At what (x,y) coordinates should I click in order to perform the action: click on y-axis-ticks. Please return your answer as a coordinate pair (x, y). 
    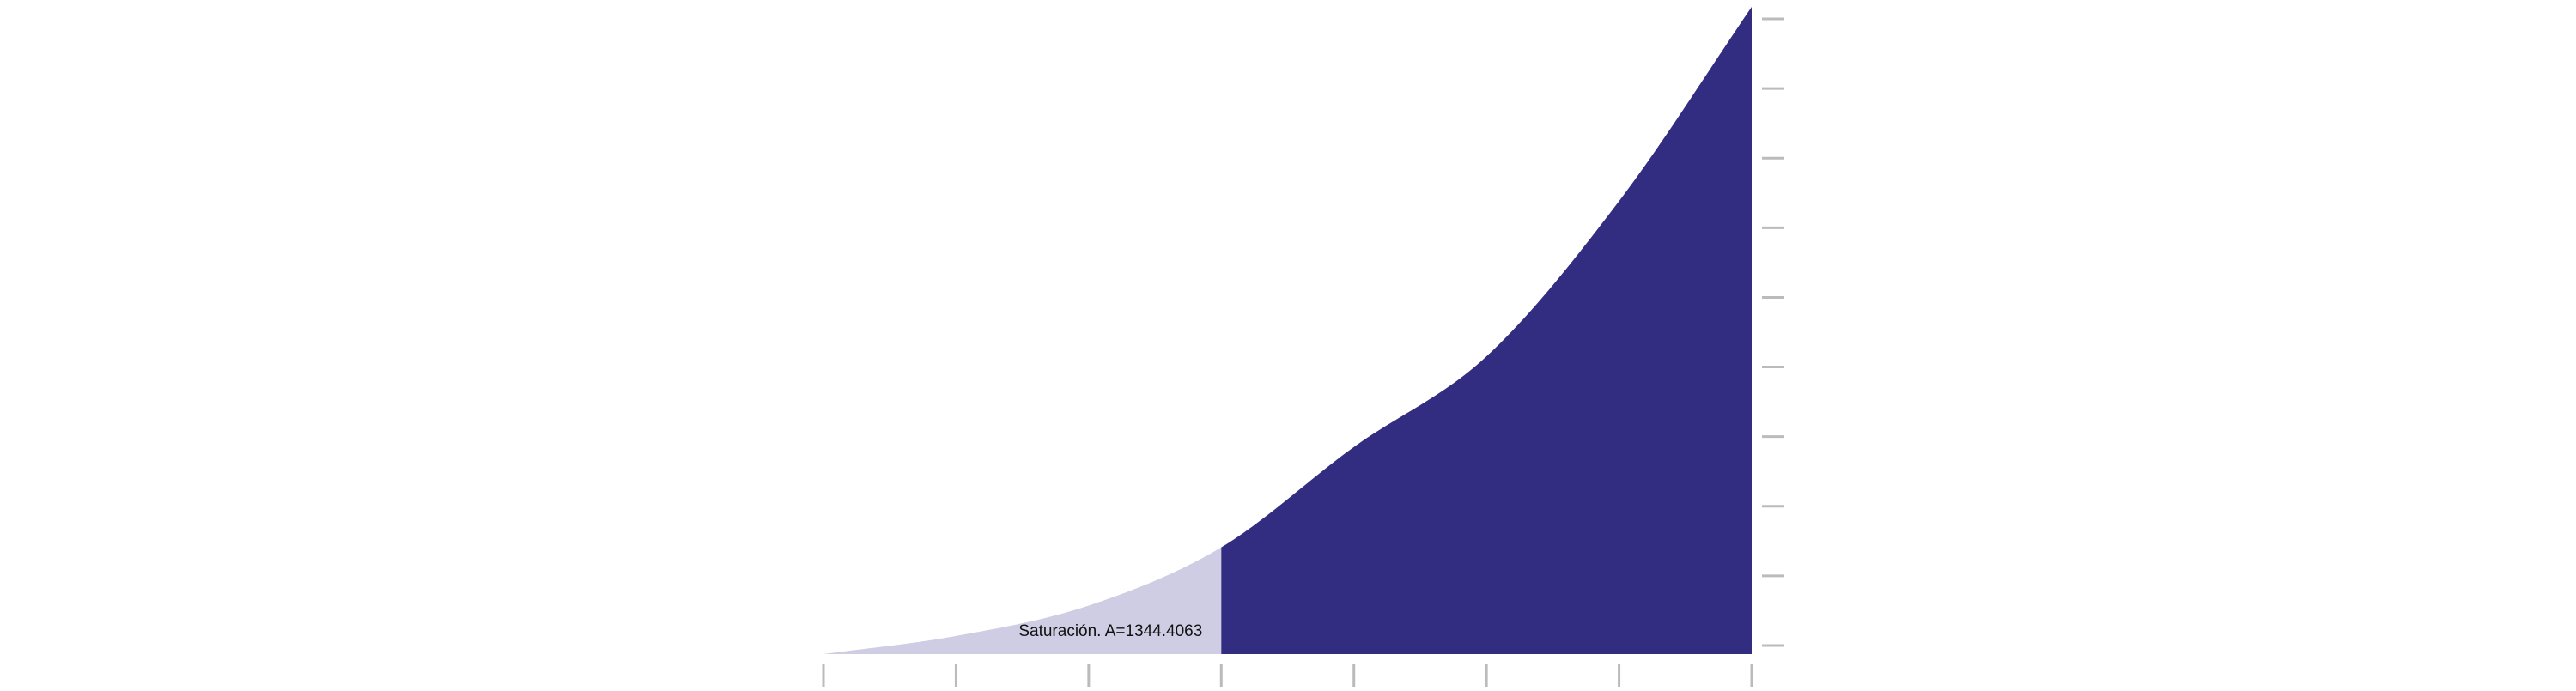
    Looking at the image, I should click on (1773, 332).